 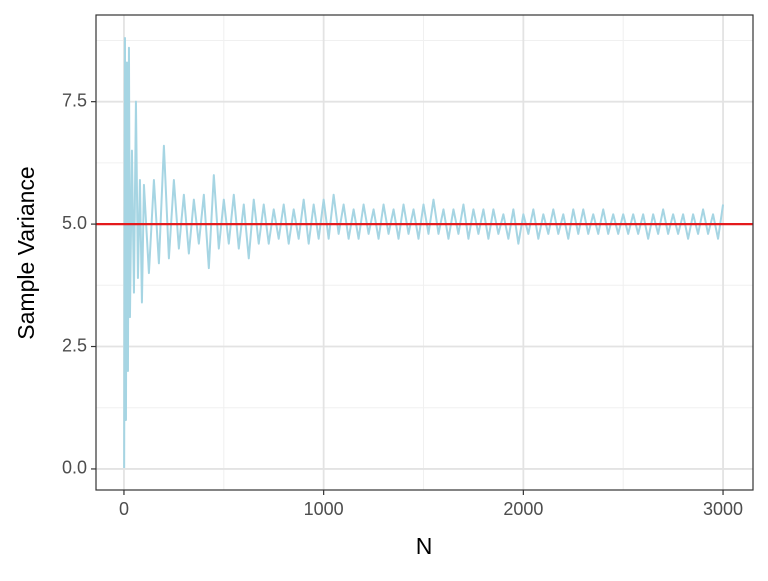 What do you see at coordinates (74, 223) in the screenshot?
I see `y-tick-label: 5.0` at bounding box center [74, 223].